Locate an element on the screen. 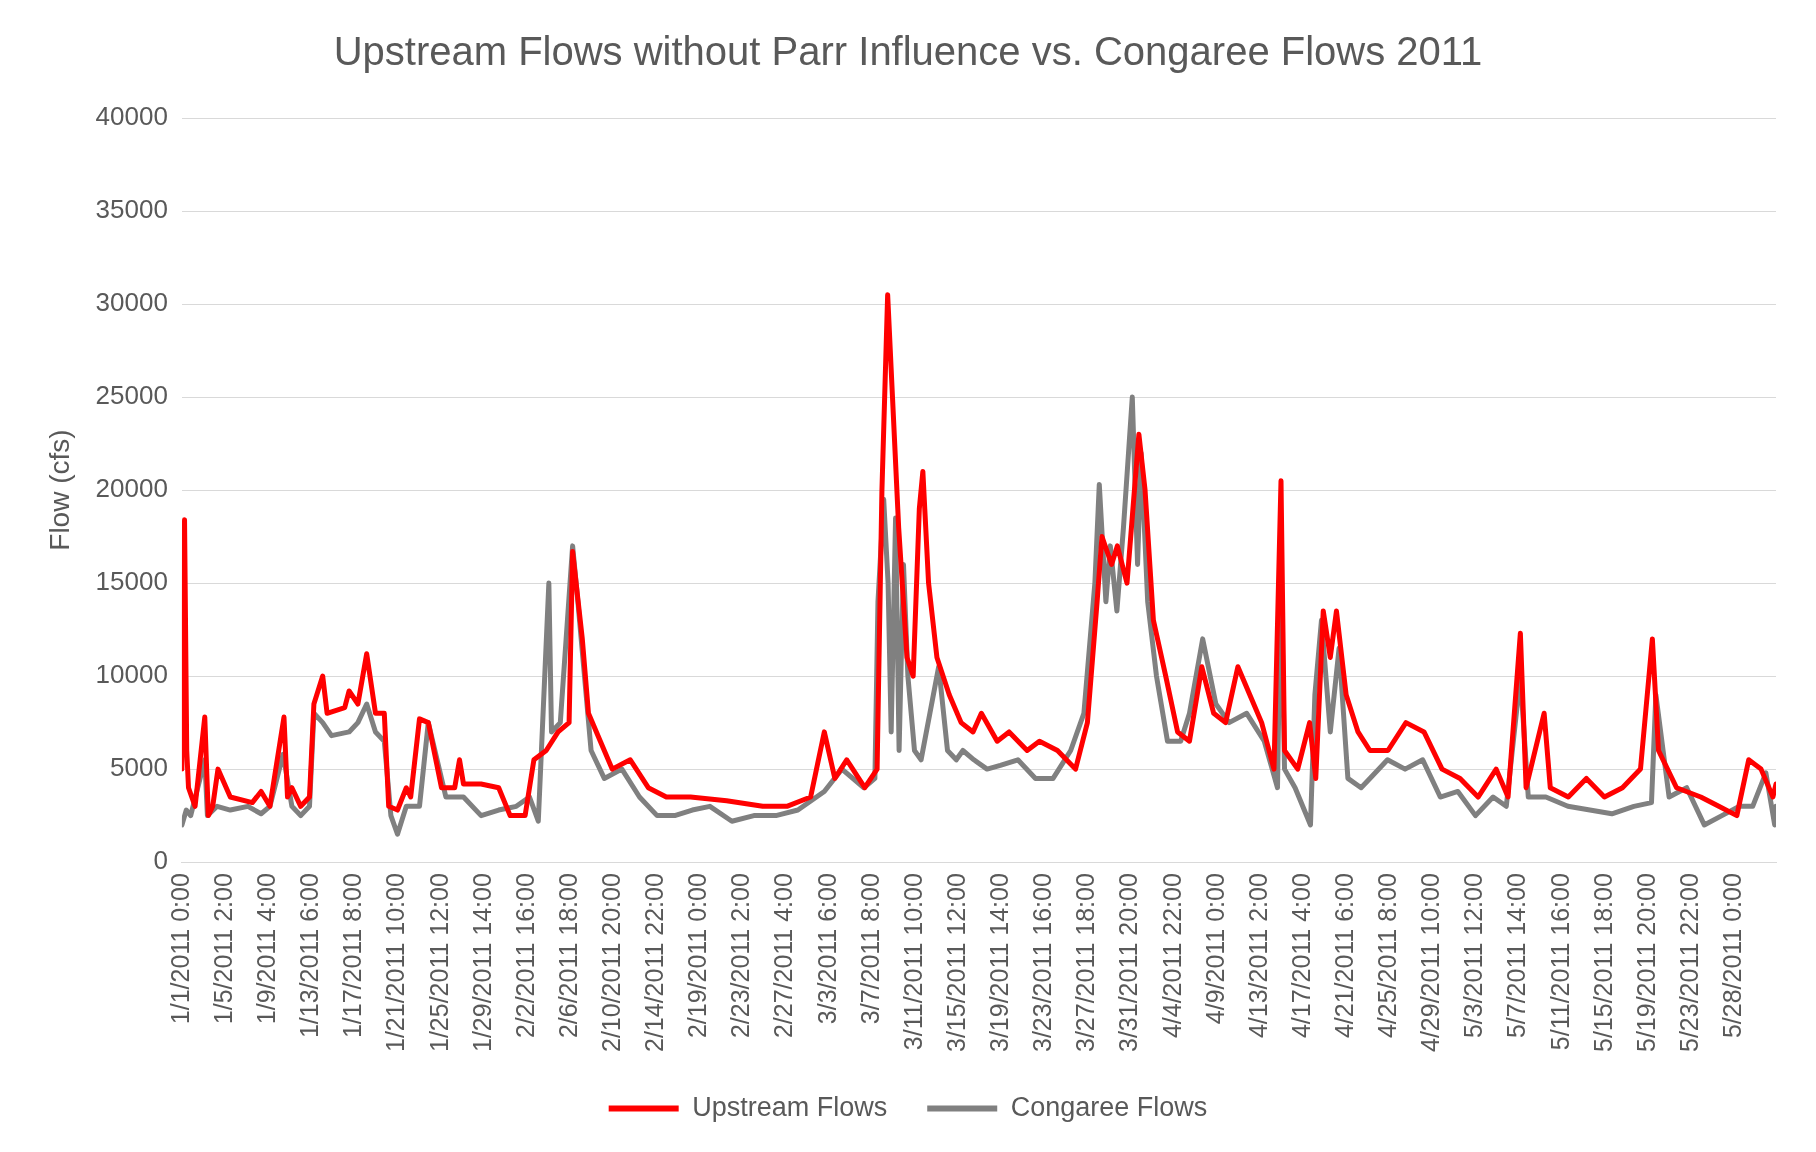 The width and height of the screenshot is (1816, 1152). x-tick-label: 5/28/2011 0:00 is located at coordinates (1732, 956).